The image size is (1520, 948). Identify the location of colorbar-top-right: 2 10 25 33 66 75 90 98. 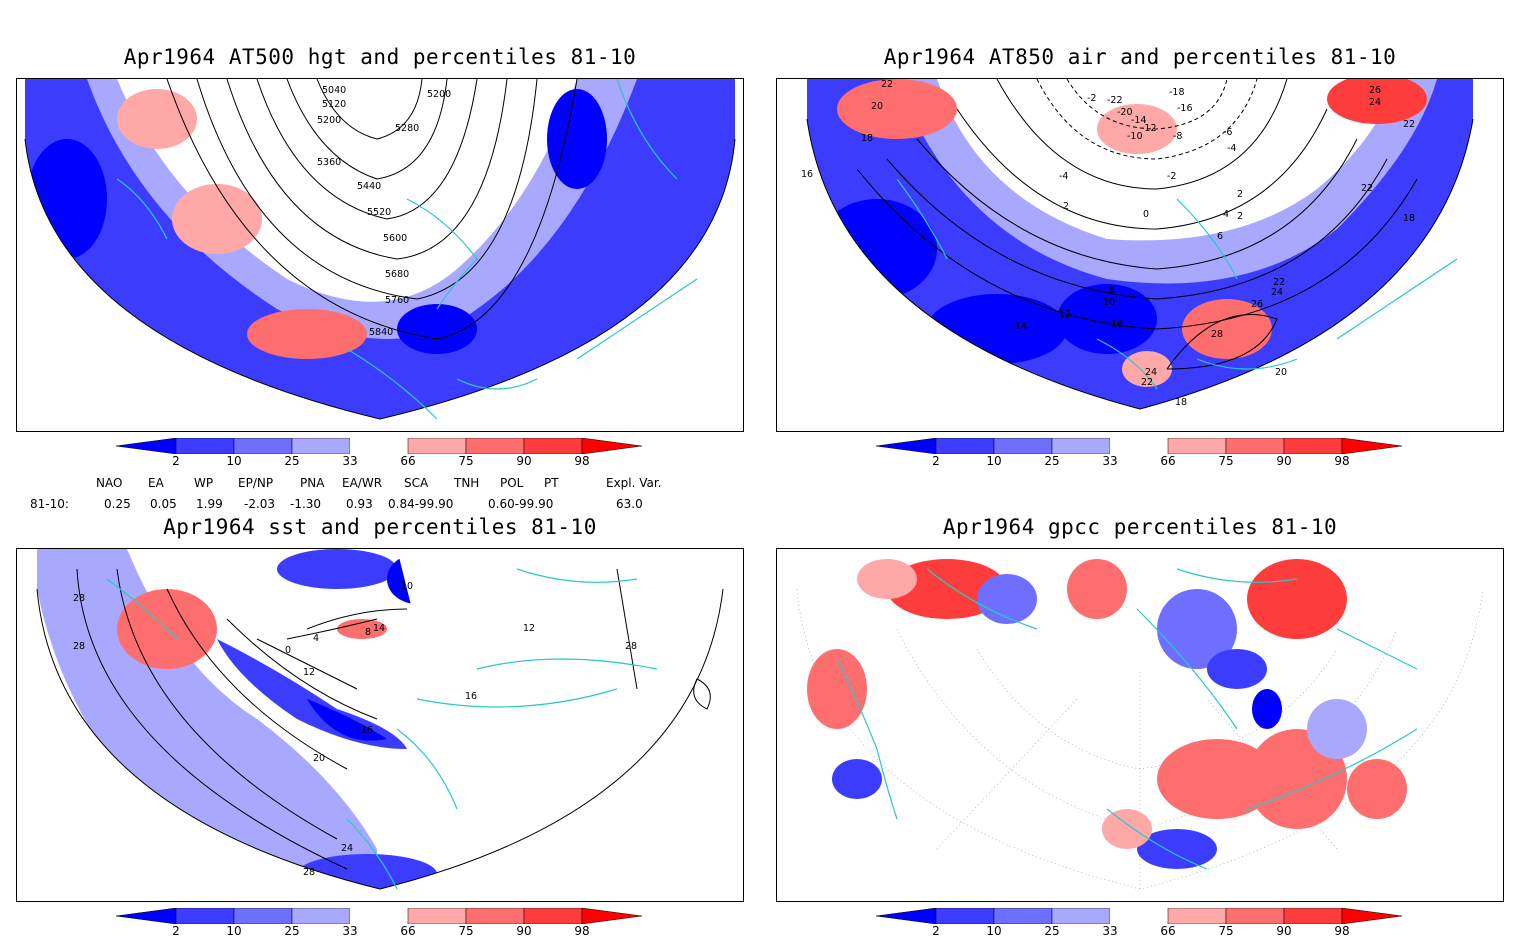
(1155, 457).